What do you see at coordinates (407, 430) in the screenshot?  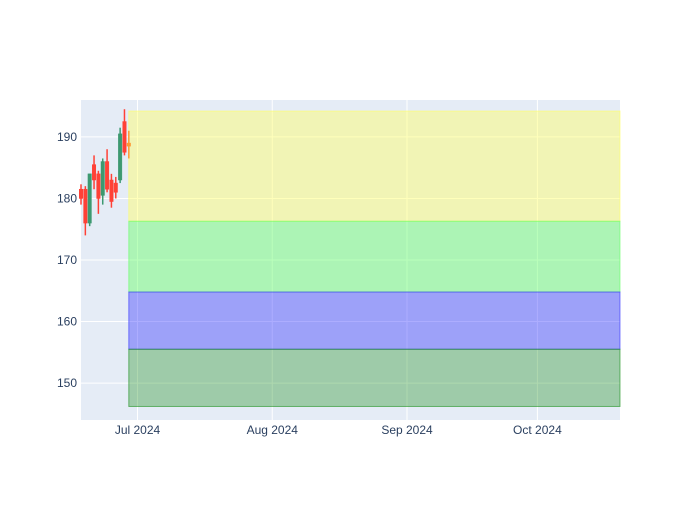 I see `x-tick-label: Sep 2024` at bounding box center [407, 430].